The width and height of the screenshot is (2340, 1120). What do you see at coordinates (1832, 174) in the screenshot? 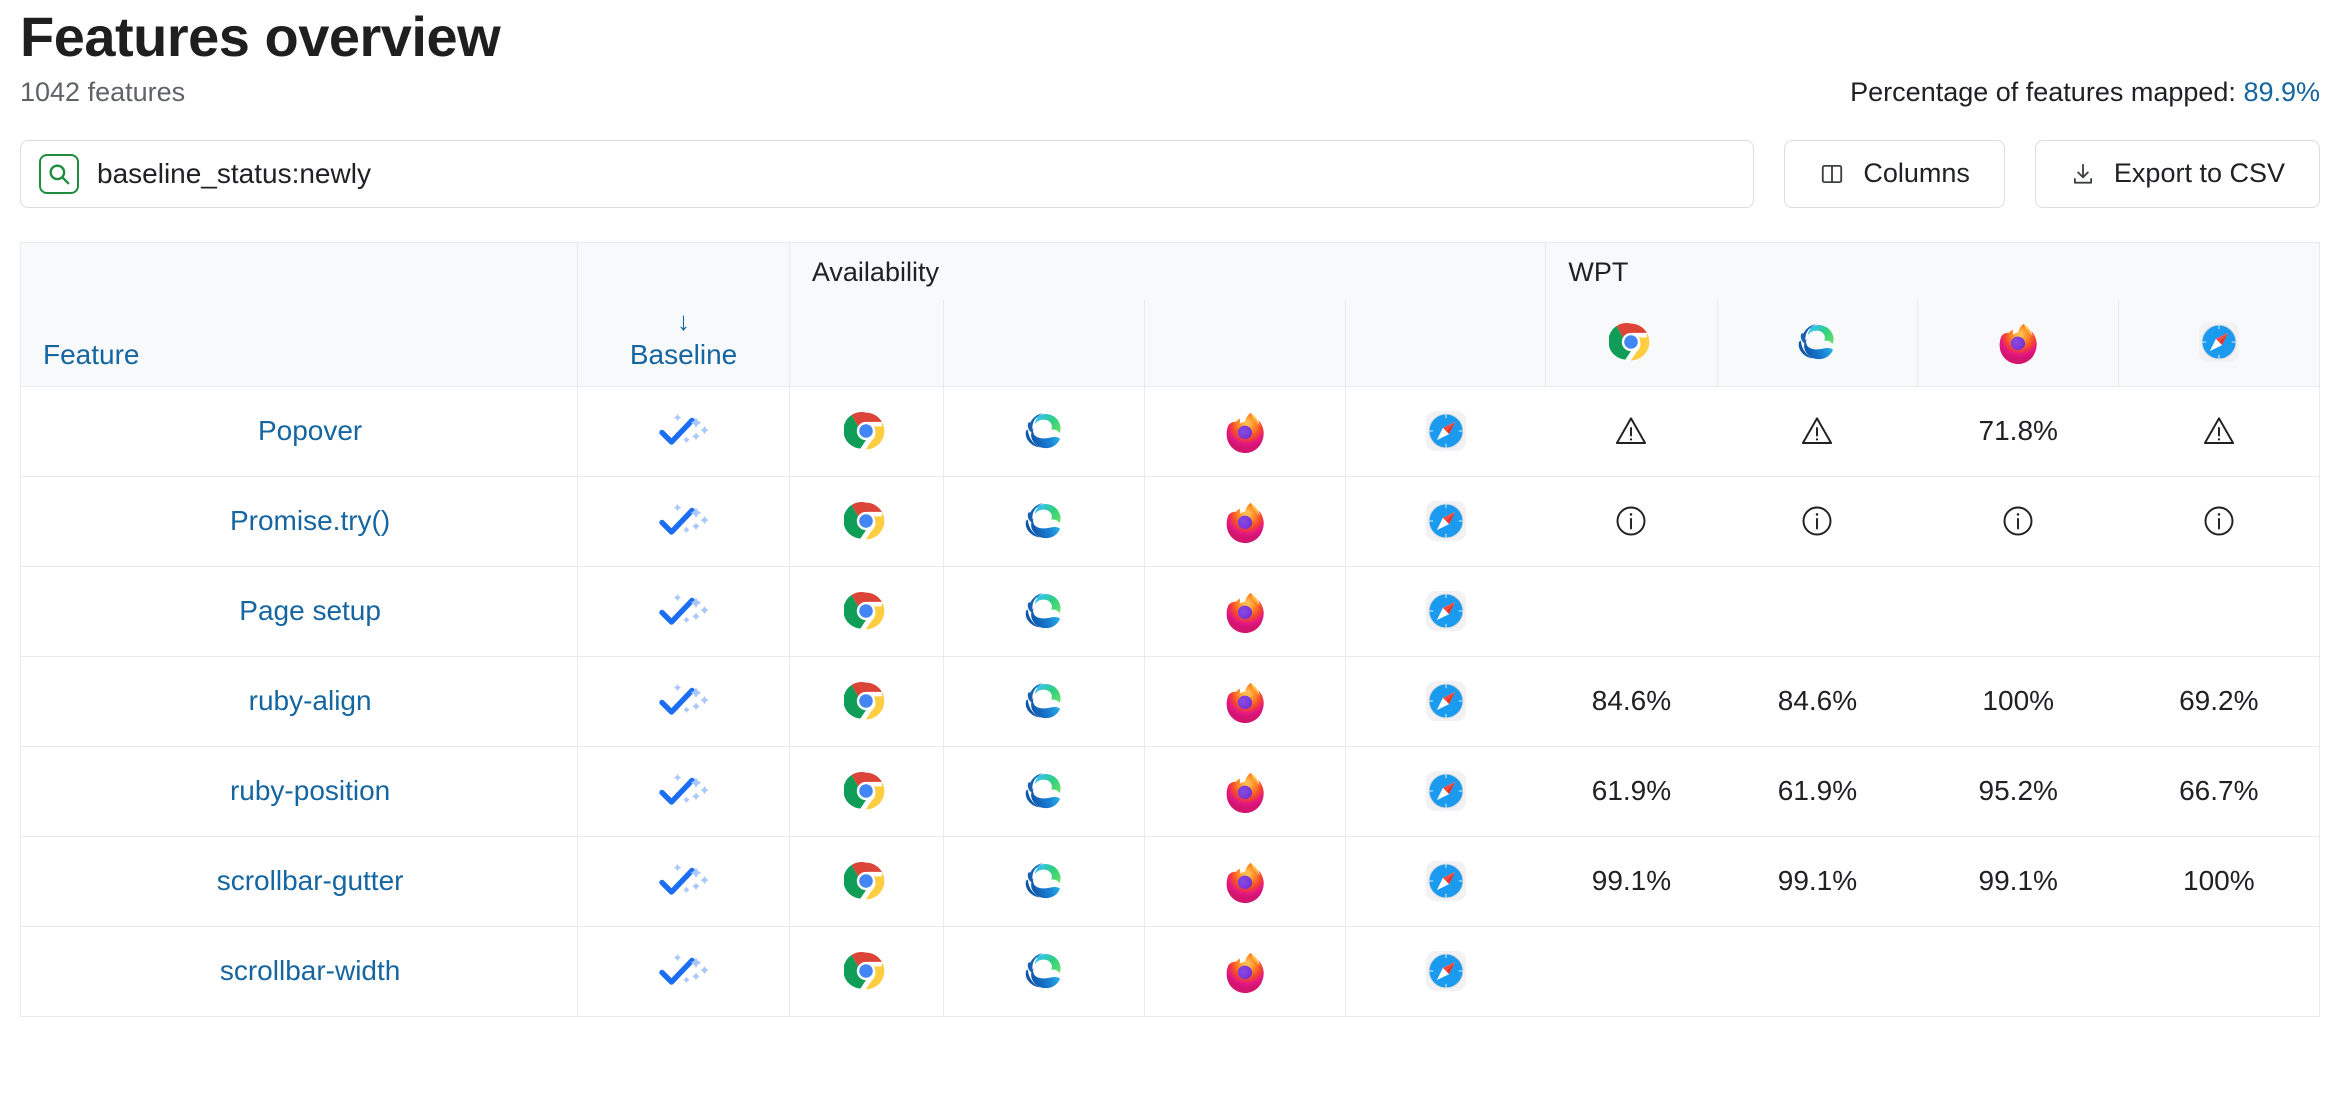
I see `columns-icon` at bounding box center [1832, 174].